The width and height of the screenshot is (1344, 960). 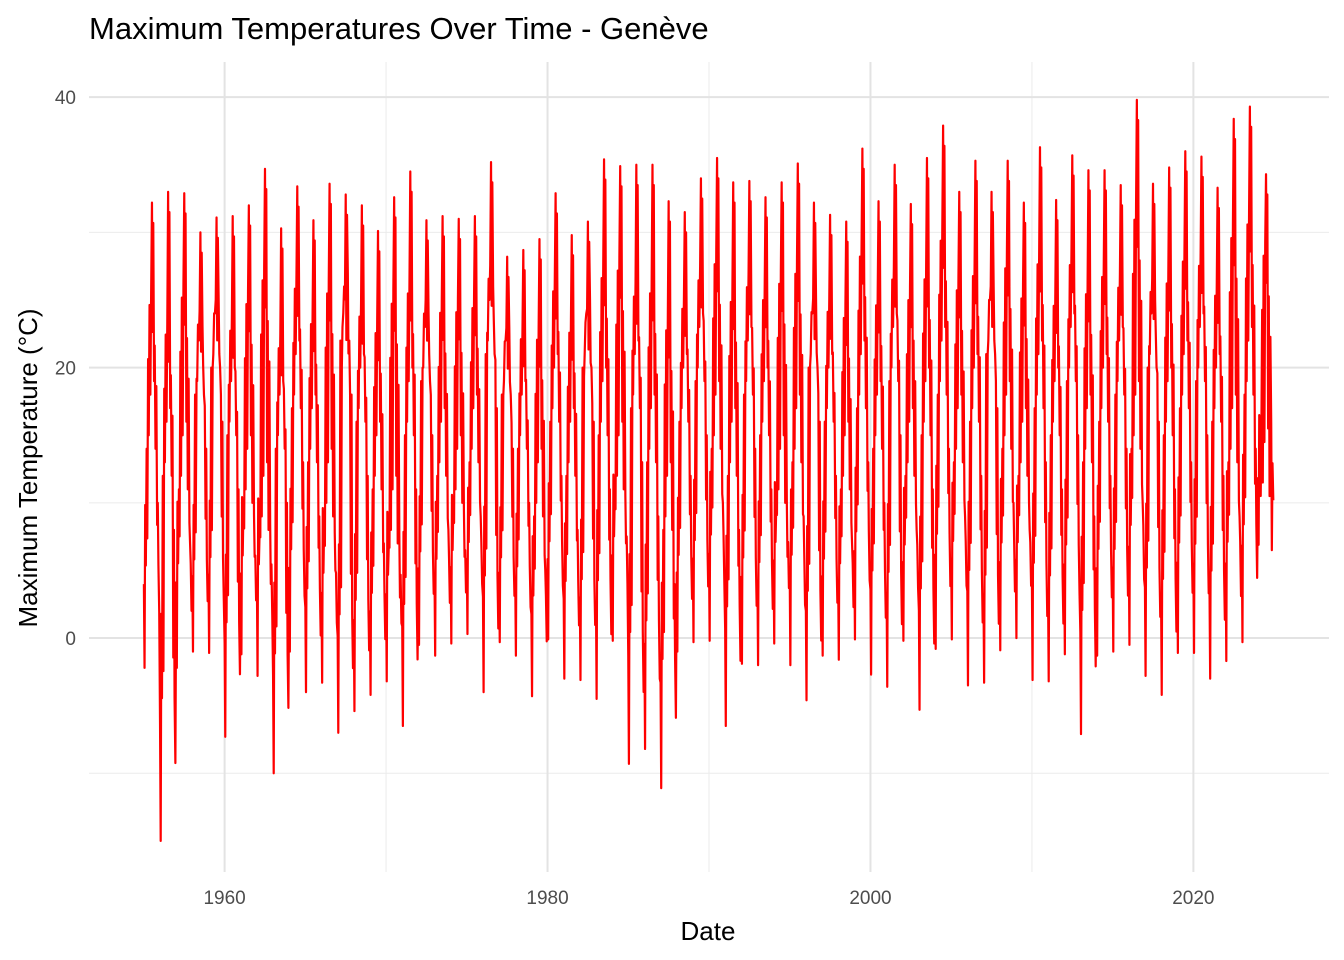 I want to click on x-tick-label: 1960, so click(x=224, y=898).